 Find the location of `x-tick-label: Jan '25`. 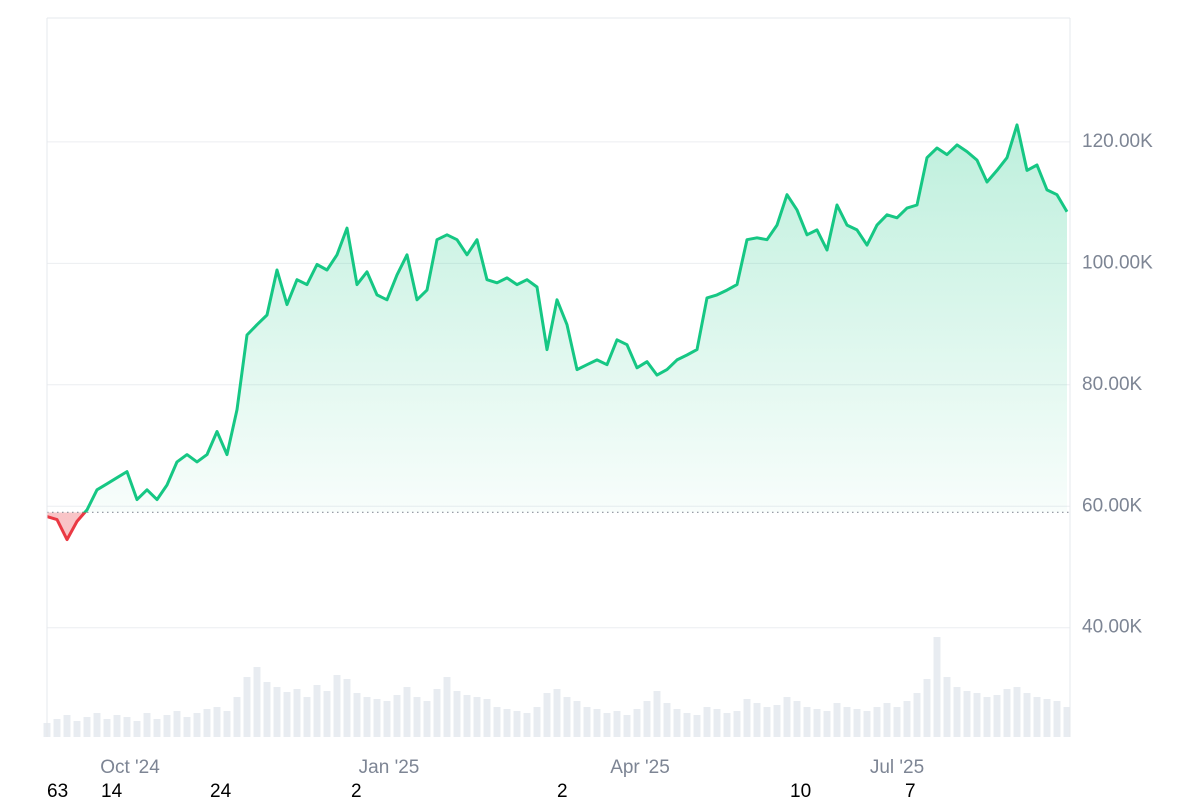

x-tick-label: Jan '25 is located at coordinates (389, 767).